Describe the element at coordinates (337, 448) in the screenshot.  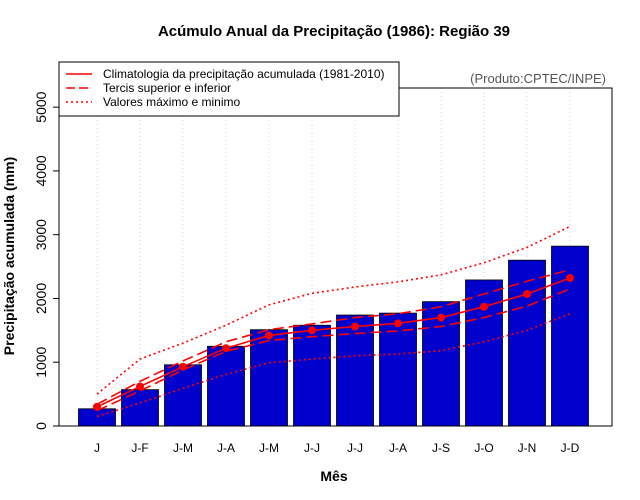
I see `x-axis: J J-F J-M J-A J-M J-J J-J J-A J-S J-O J-N J-D` at that location.